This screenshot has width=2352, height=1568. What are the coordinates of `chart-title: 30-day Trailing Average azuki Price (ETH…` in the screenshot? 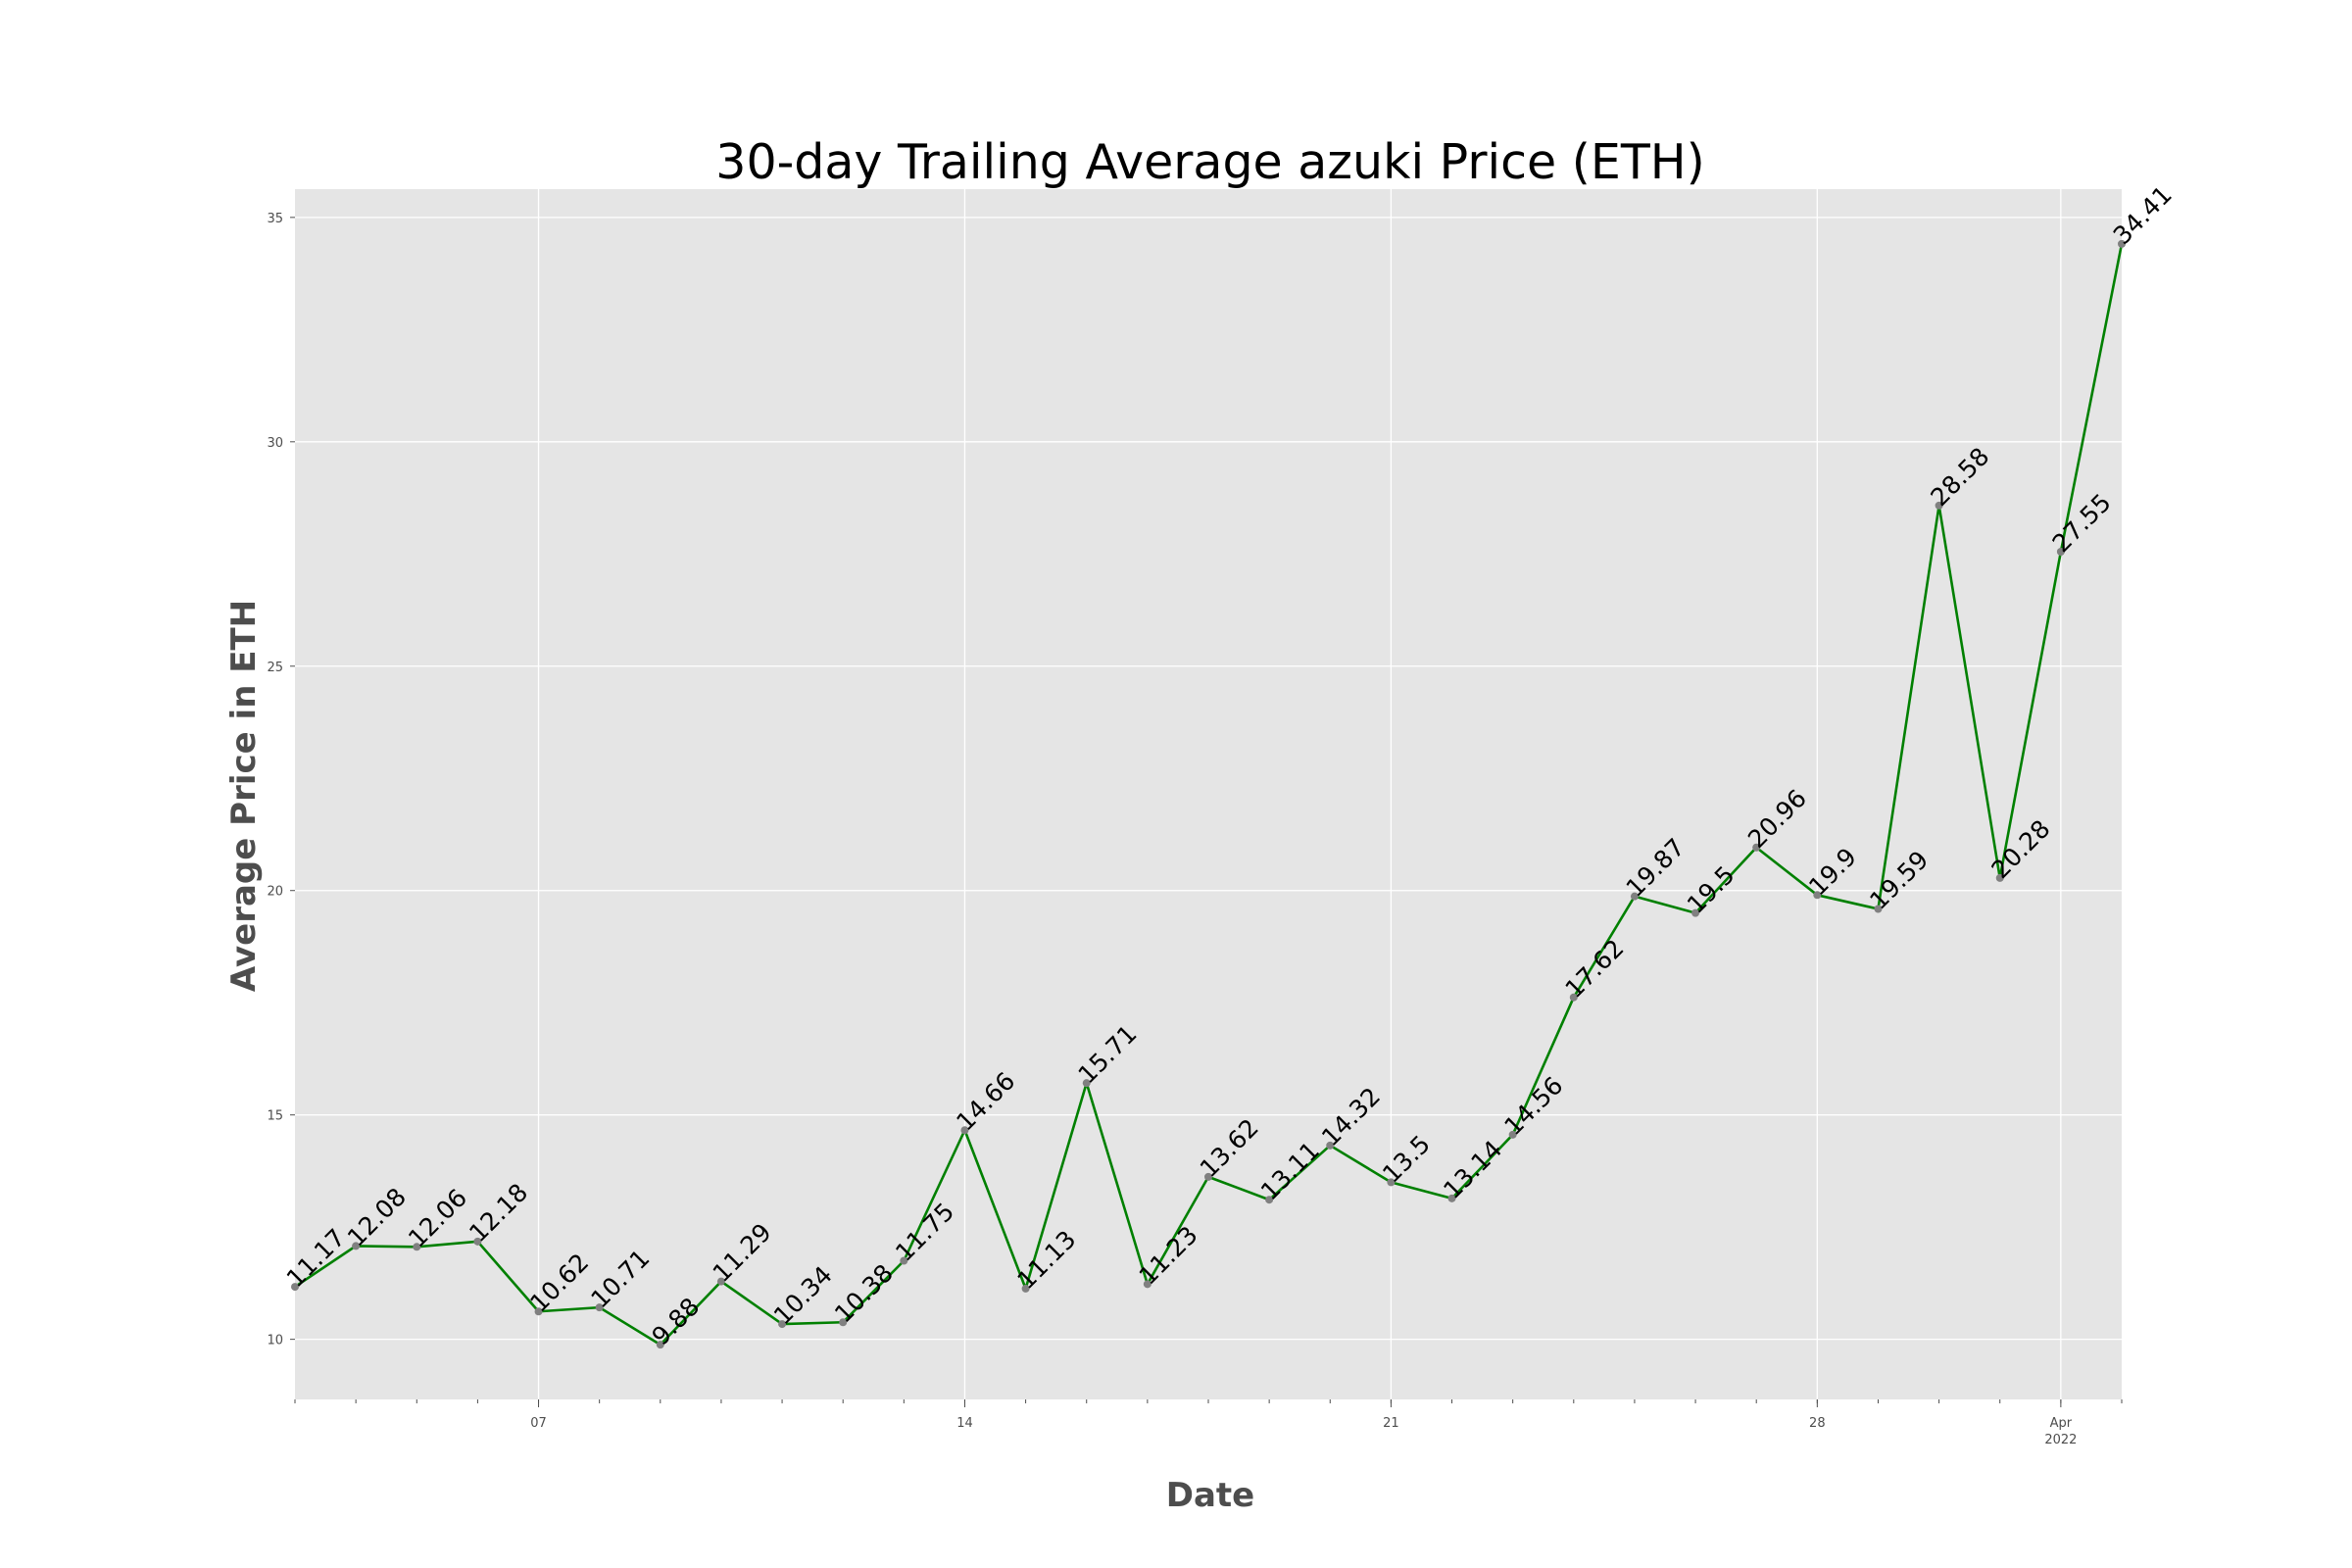 It's located at (1209, 162).